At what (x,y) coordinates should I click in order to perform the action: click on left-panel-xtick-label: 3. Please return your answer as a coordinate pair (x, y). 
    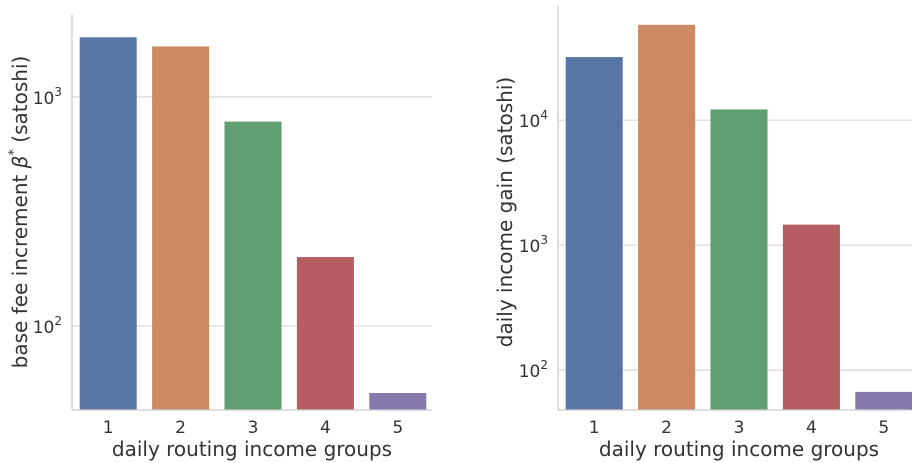
    Looking at the image, I should click on (253, 428).